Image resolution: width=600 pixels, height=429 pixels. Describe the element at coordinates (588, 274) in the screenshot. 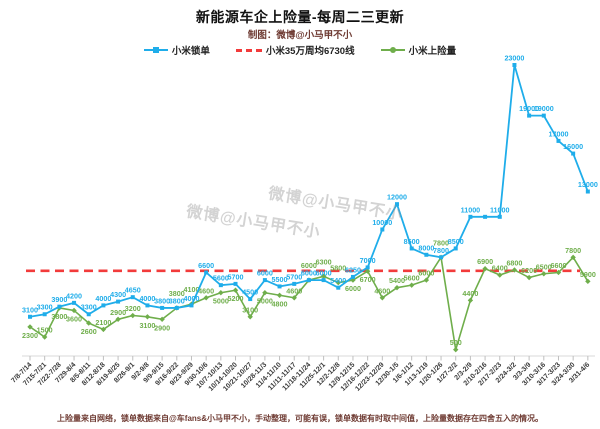

I see `insured-volume-label: 5900` at that location.